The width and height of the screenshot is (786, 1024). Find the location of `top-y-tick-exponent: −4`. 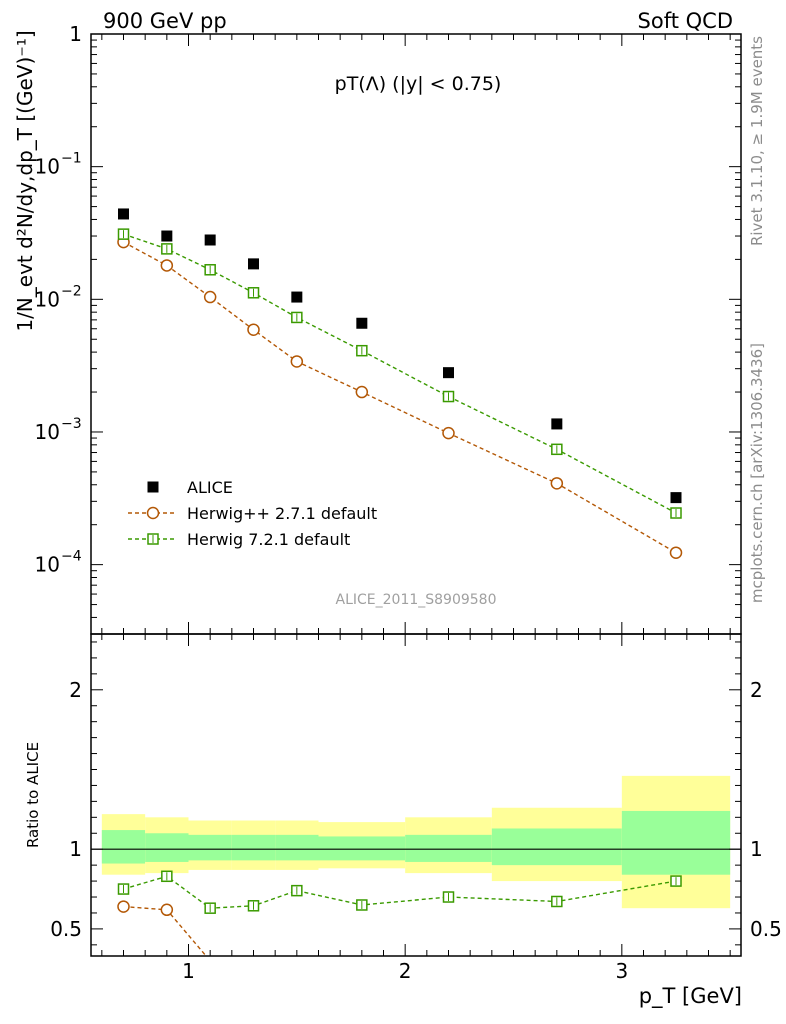

top-y-tick-exponent: −4 is located at coordinates (71, 557).